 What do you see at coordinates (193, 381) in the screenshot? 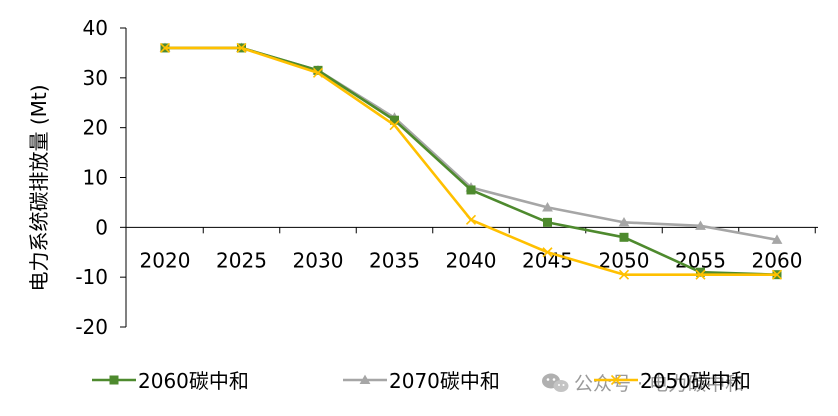
I see `legend-label: 2060碳中和` at bounding box center [193, 381].